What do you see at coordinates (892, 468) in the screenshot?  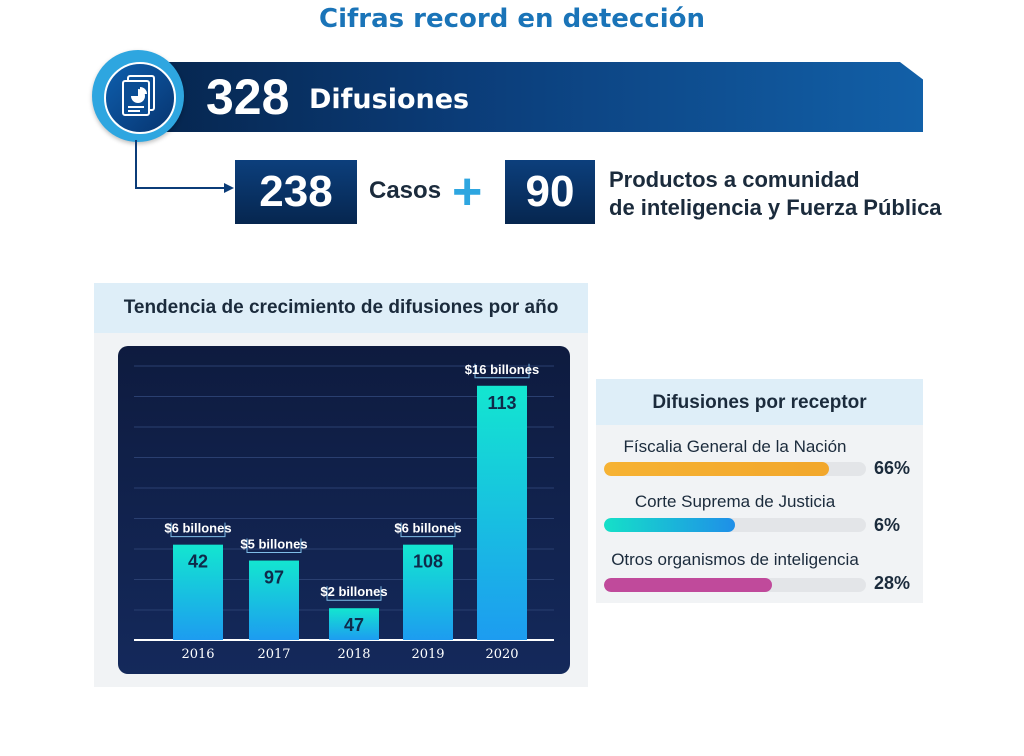 I see `receptor-percent-fiscalia: 66%` at bounding box center [892, 468].